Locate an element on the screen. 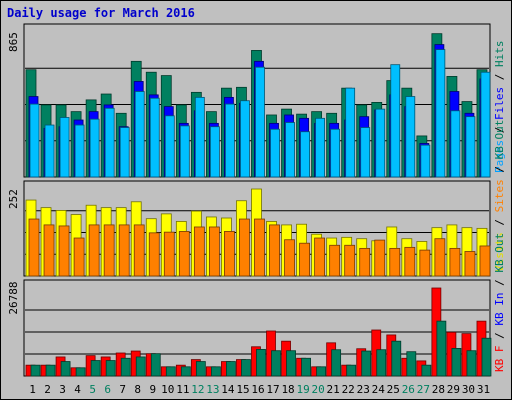  x-tick-label: 9 is located at coordinates (152, 389).